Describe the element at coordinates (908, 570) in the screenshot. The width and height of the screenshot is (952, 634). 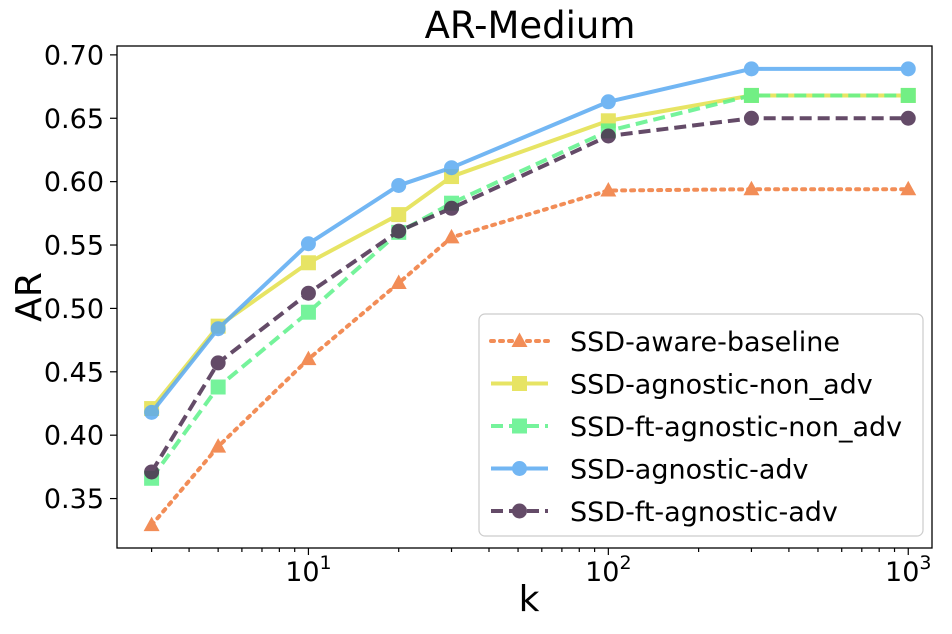
I see `x-tick-label: 10³` at that location.